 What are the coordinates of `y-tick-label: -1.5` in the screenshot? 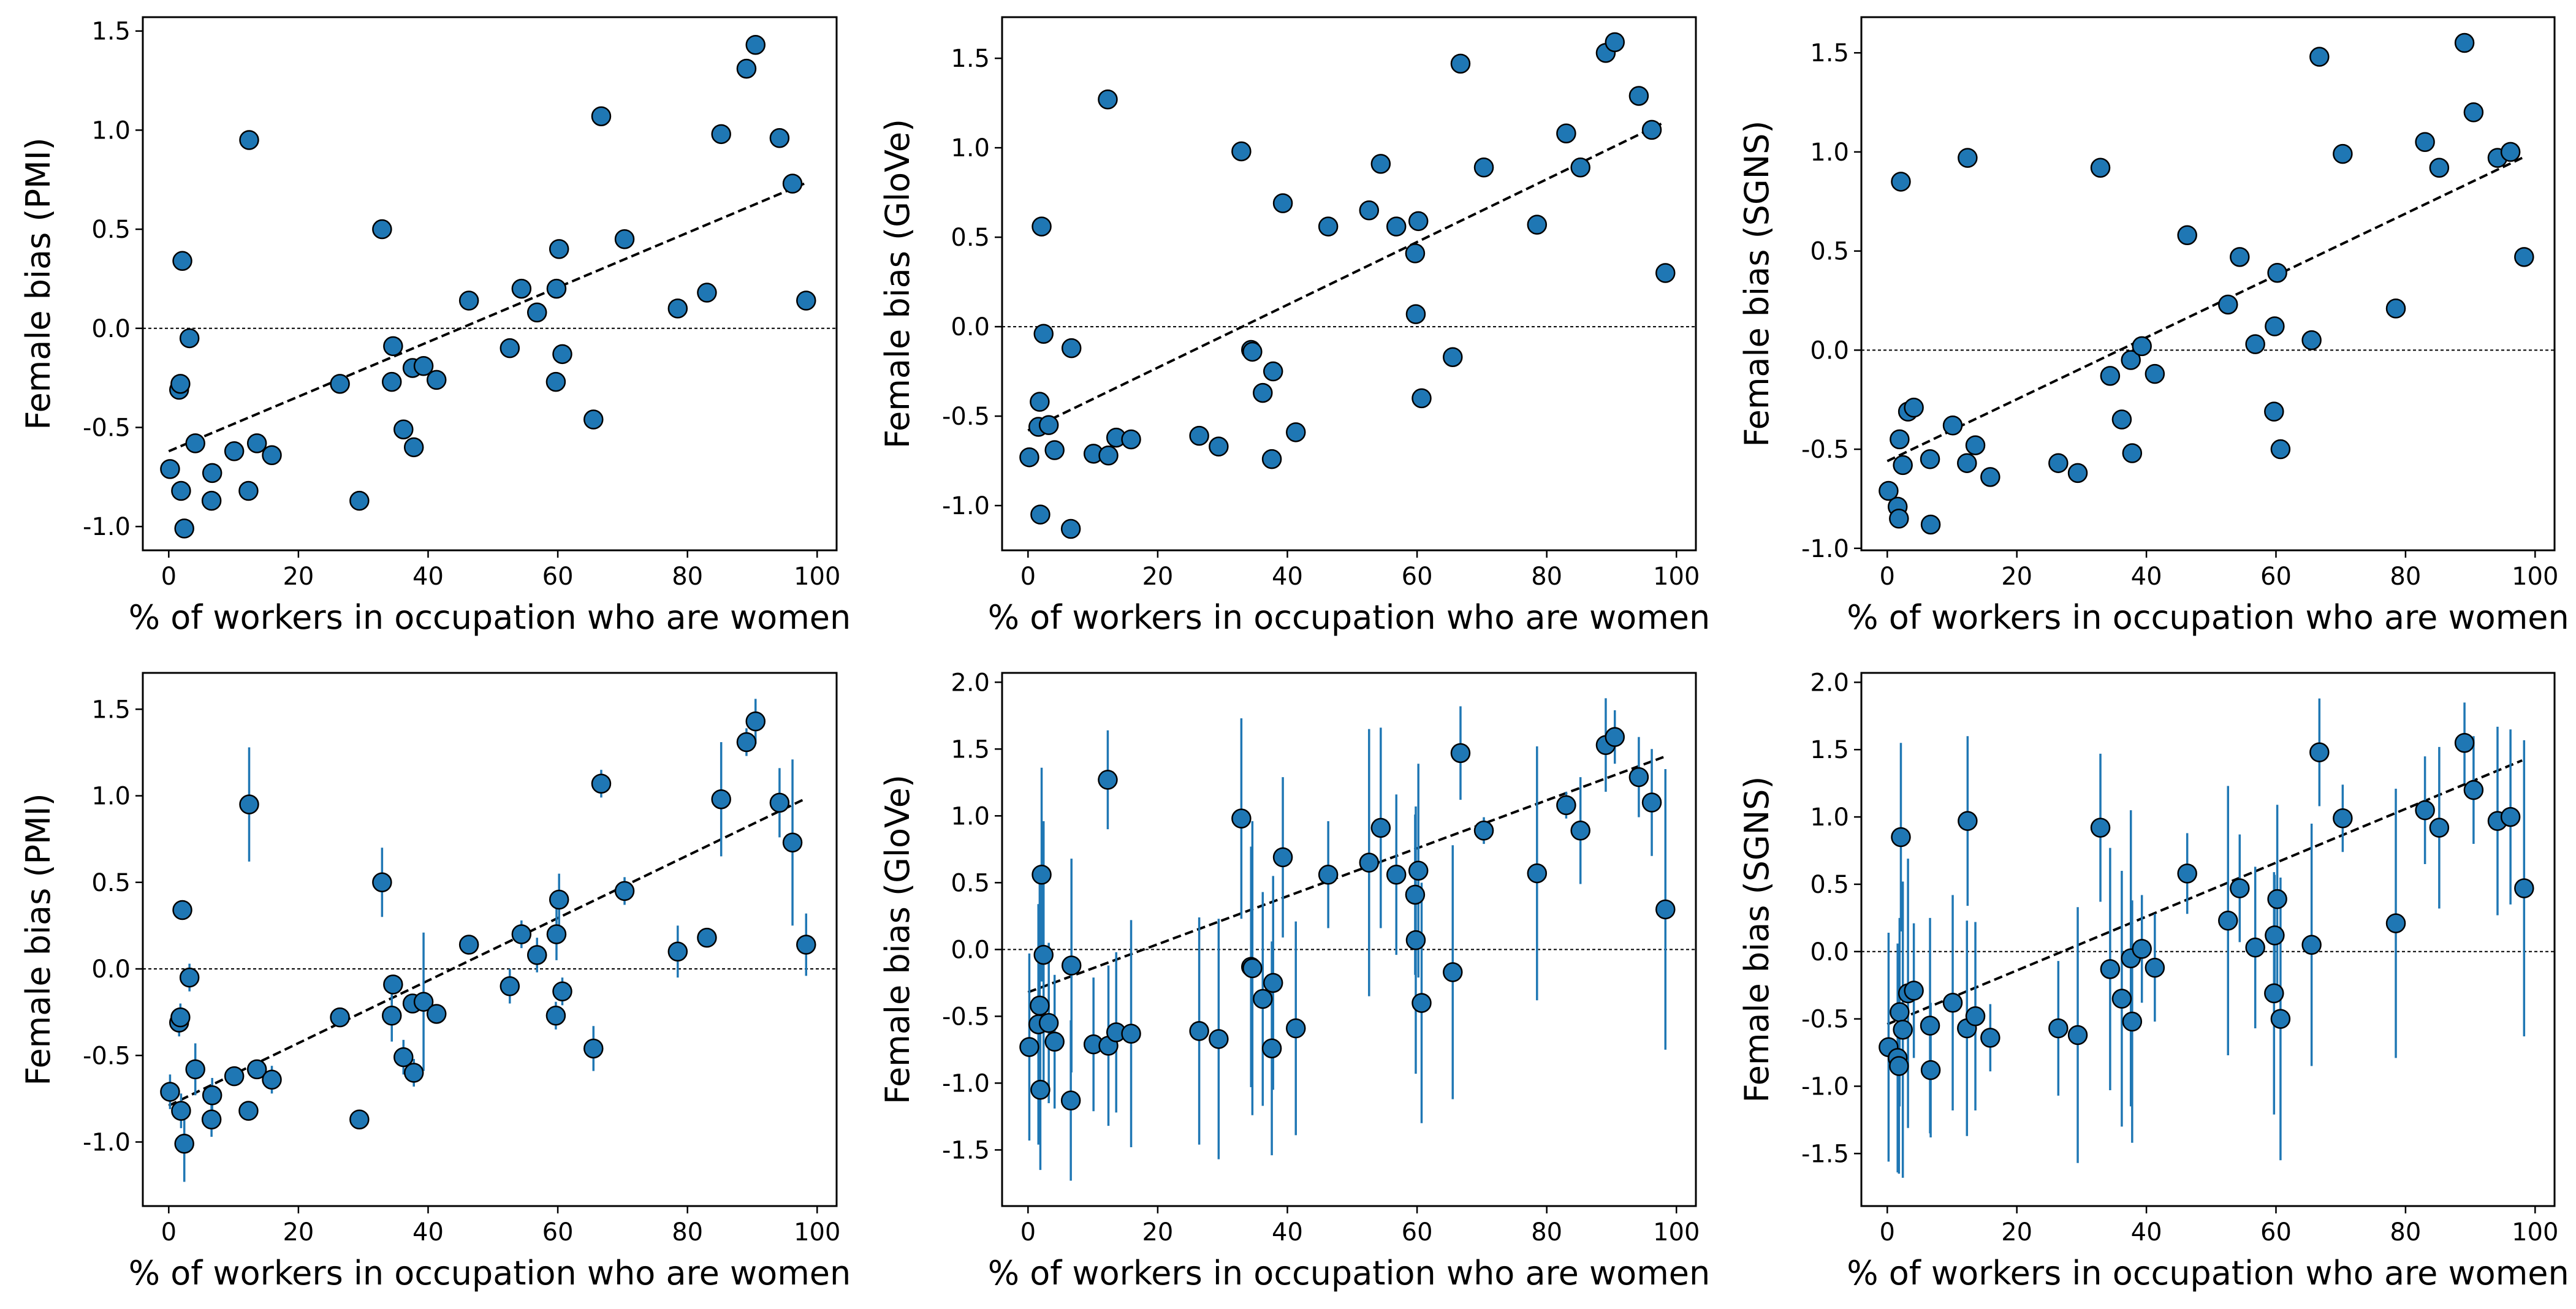 It's located at (966, 1150).